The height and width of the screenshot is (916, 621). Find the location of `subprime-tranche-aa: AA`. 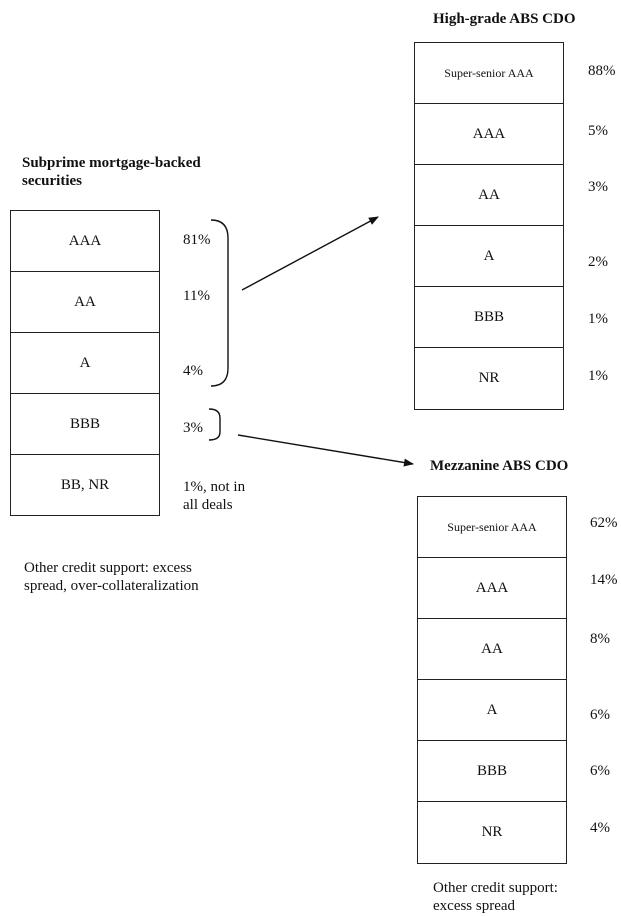

subprime-tranche-aa: AA is located at coordinates (85, 302).